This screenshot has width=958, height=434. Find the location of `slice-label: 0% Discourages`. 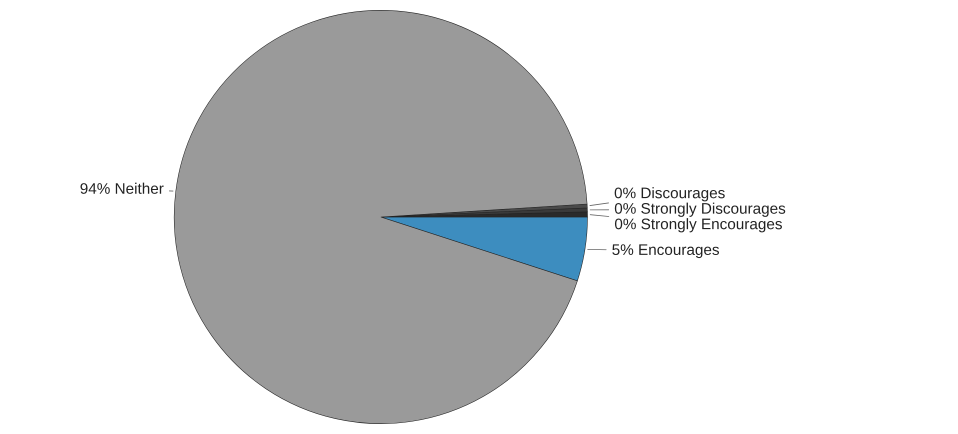

slice-label: 0% Discourages is located at coordinates (669, 194).